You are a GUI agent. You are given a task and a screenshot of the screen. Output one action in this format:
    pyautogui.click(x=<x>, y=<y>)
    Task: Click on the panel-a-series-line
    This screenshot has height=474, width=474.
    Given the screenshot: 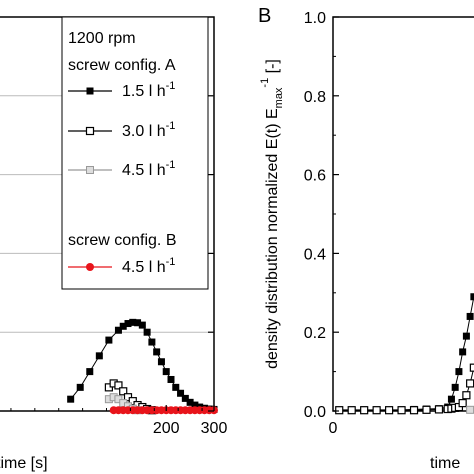 What is the action you would take?
    pyautogui.click(x=142, y=365)
    